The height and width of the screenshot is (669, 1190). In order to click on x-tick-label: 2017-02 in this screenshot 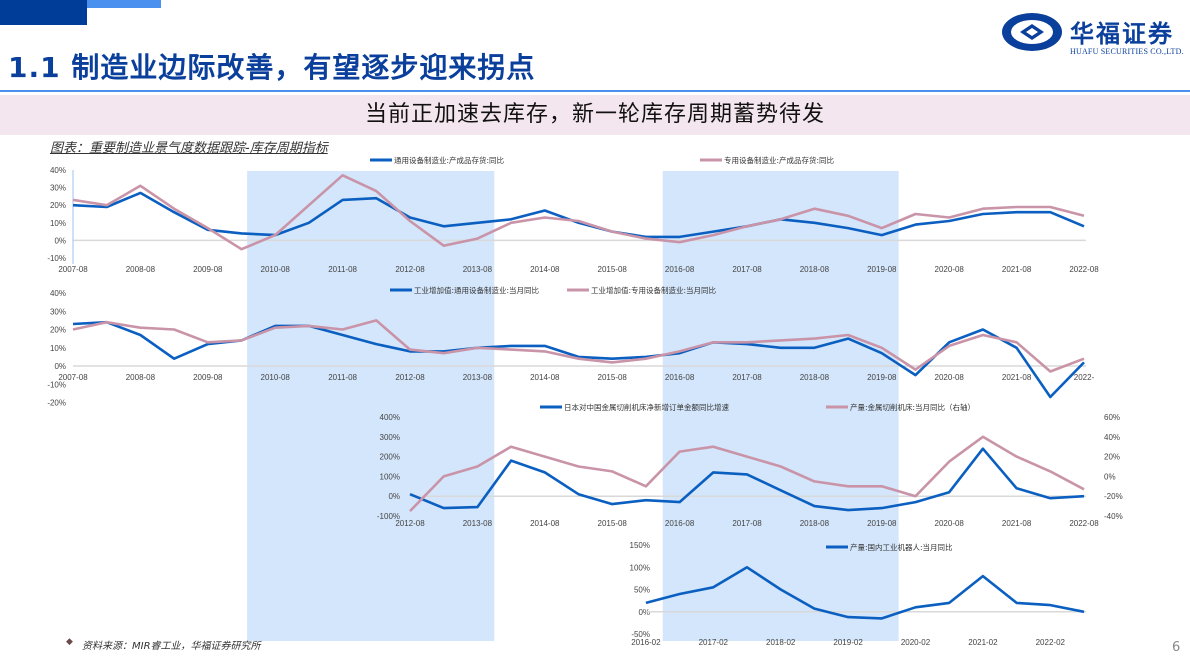, I will do `click(714, 642)`.